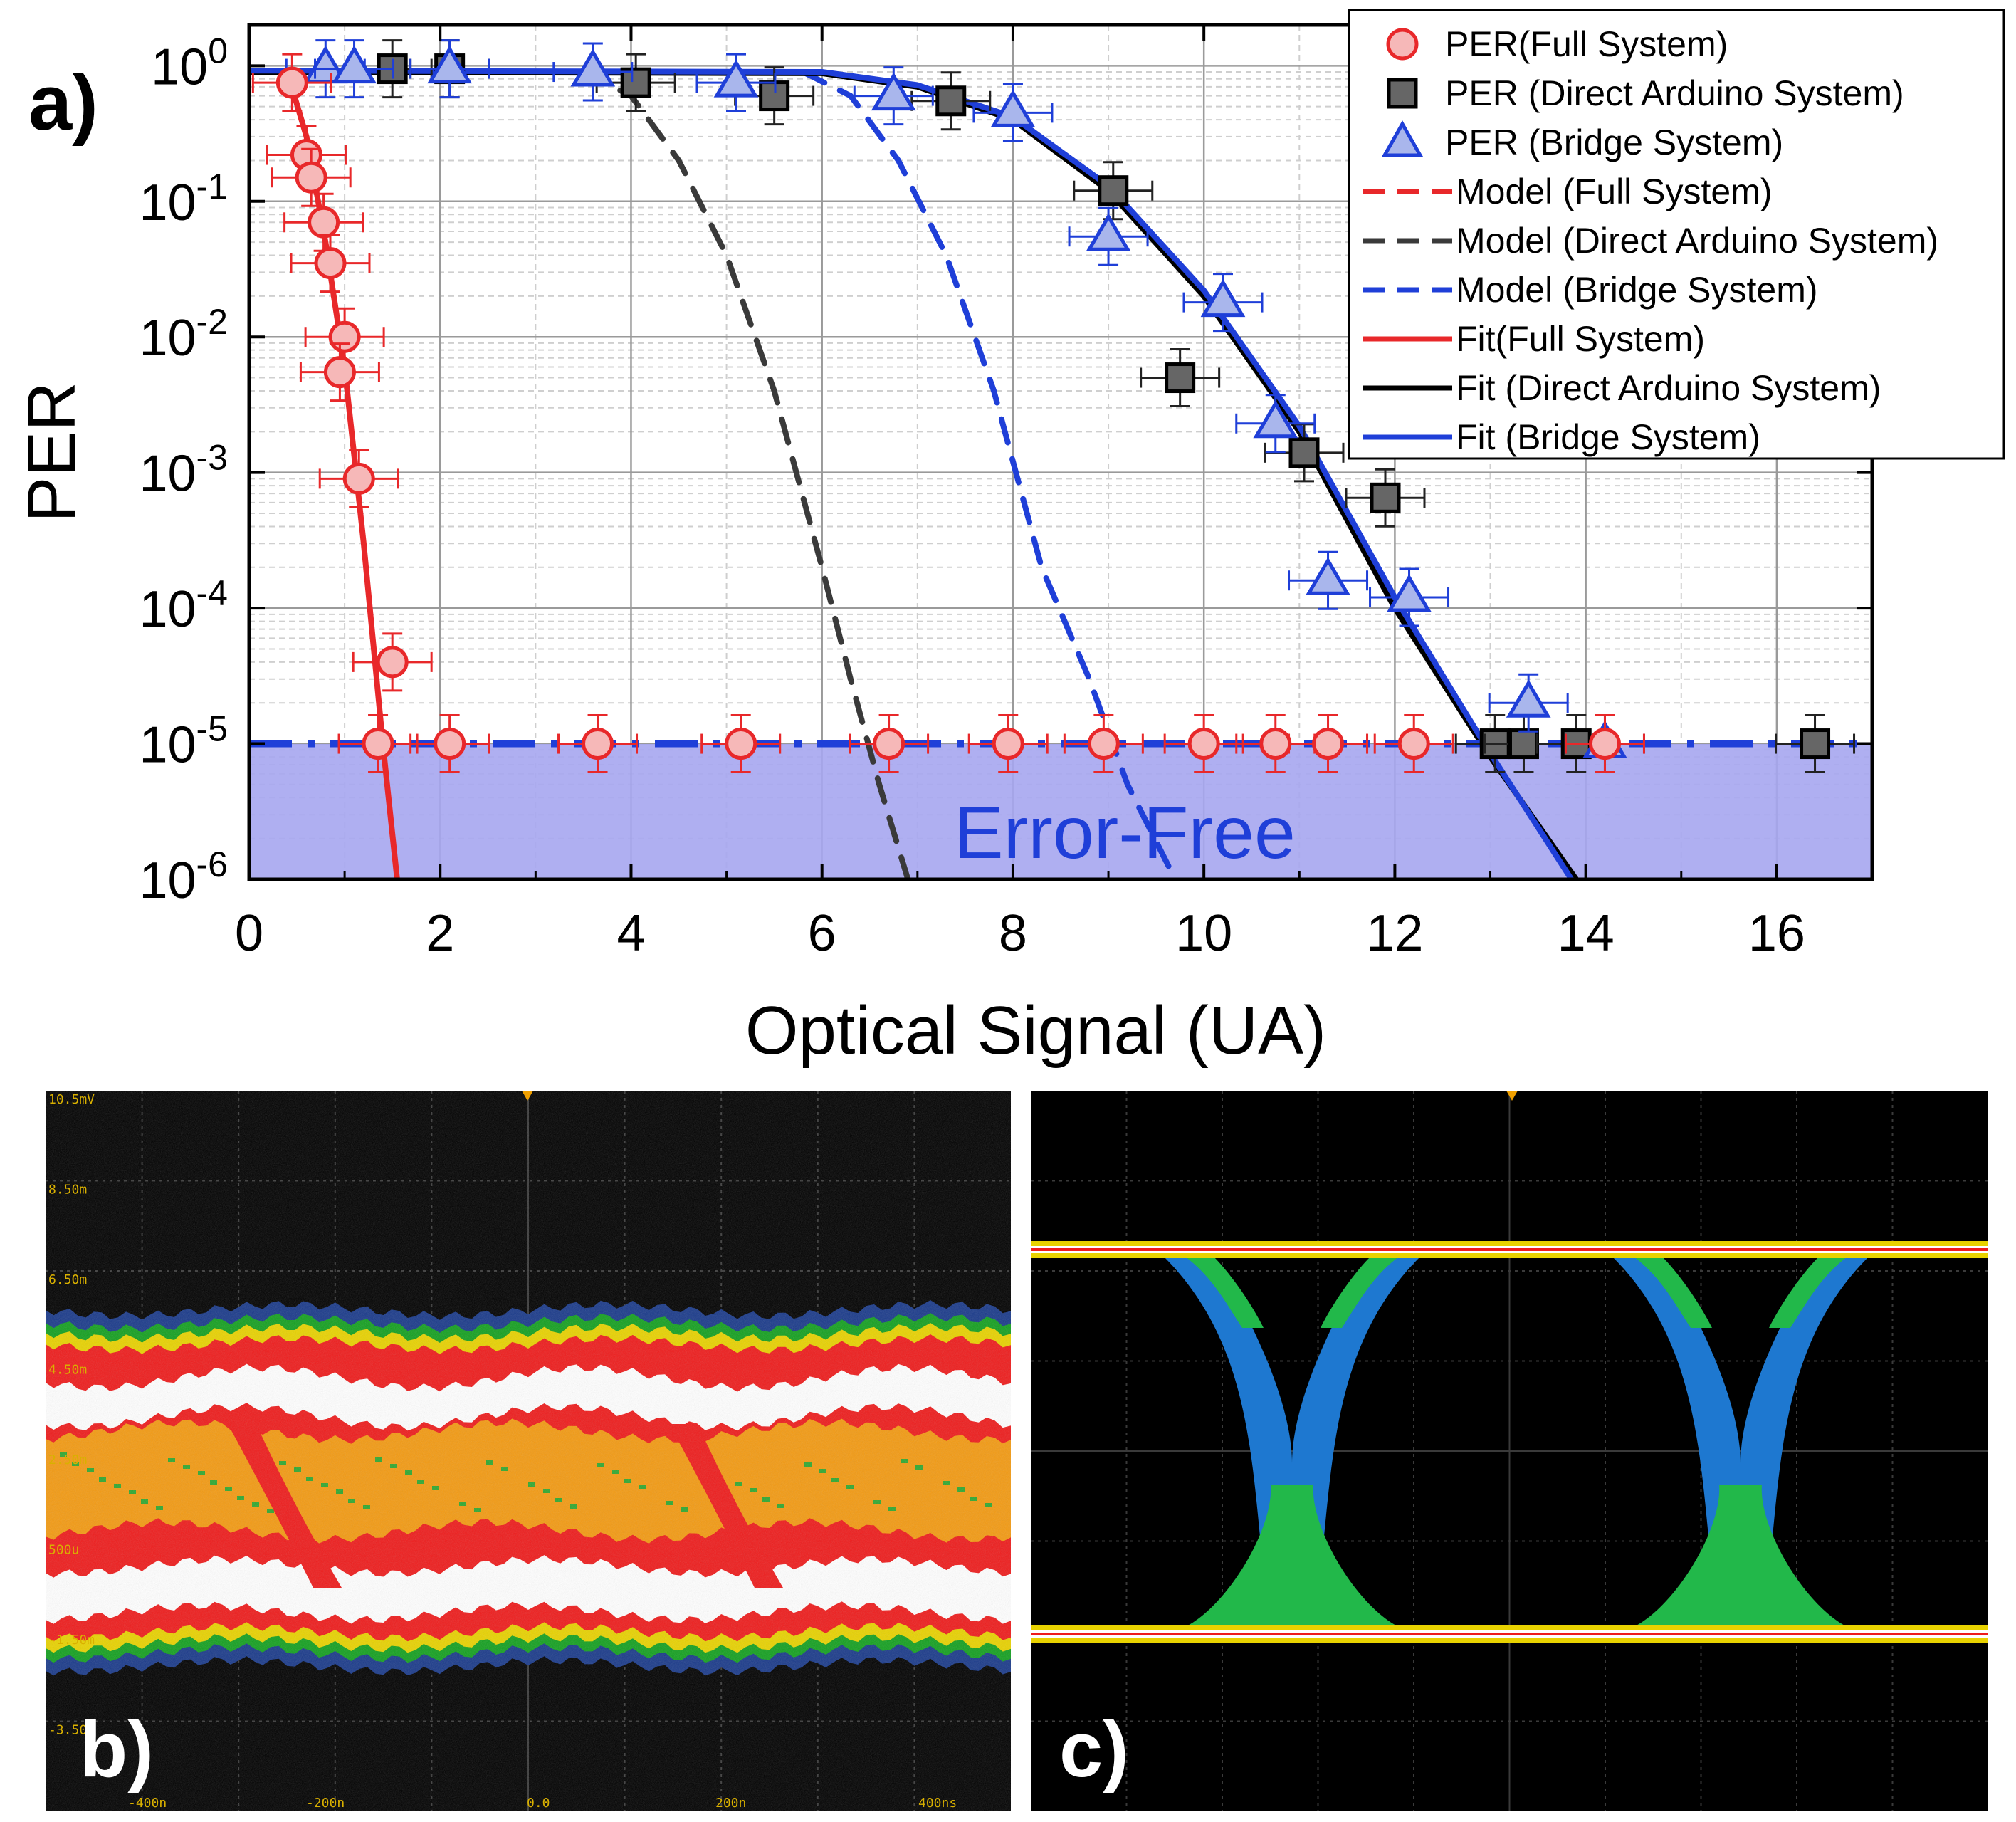 The image size is (2016, 1822). I want to click on x-tick-label: 0, so click(249, 933).